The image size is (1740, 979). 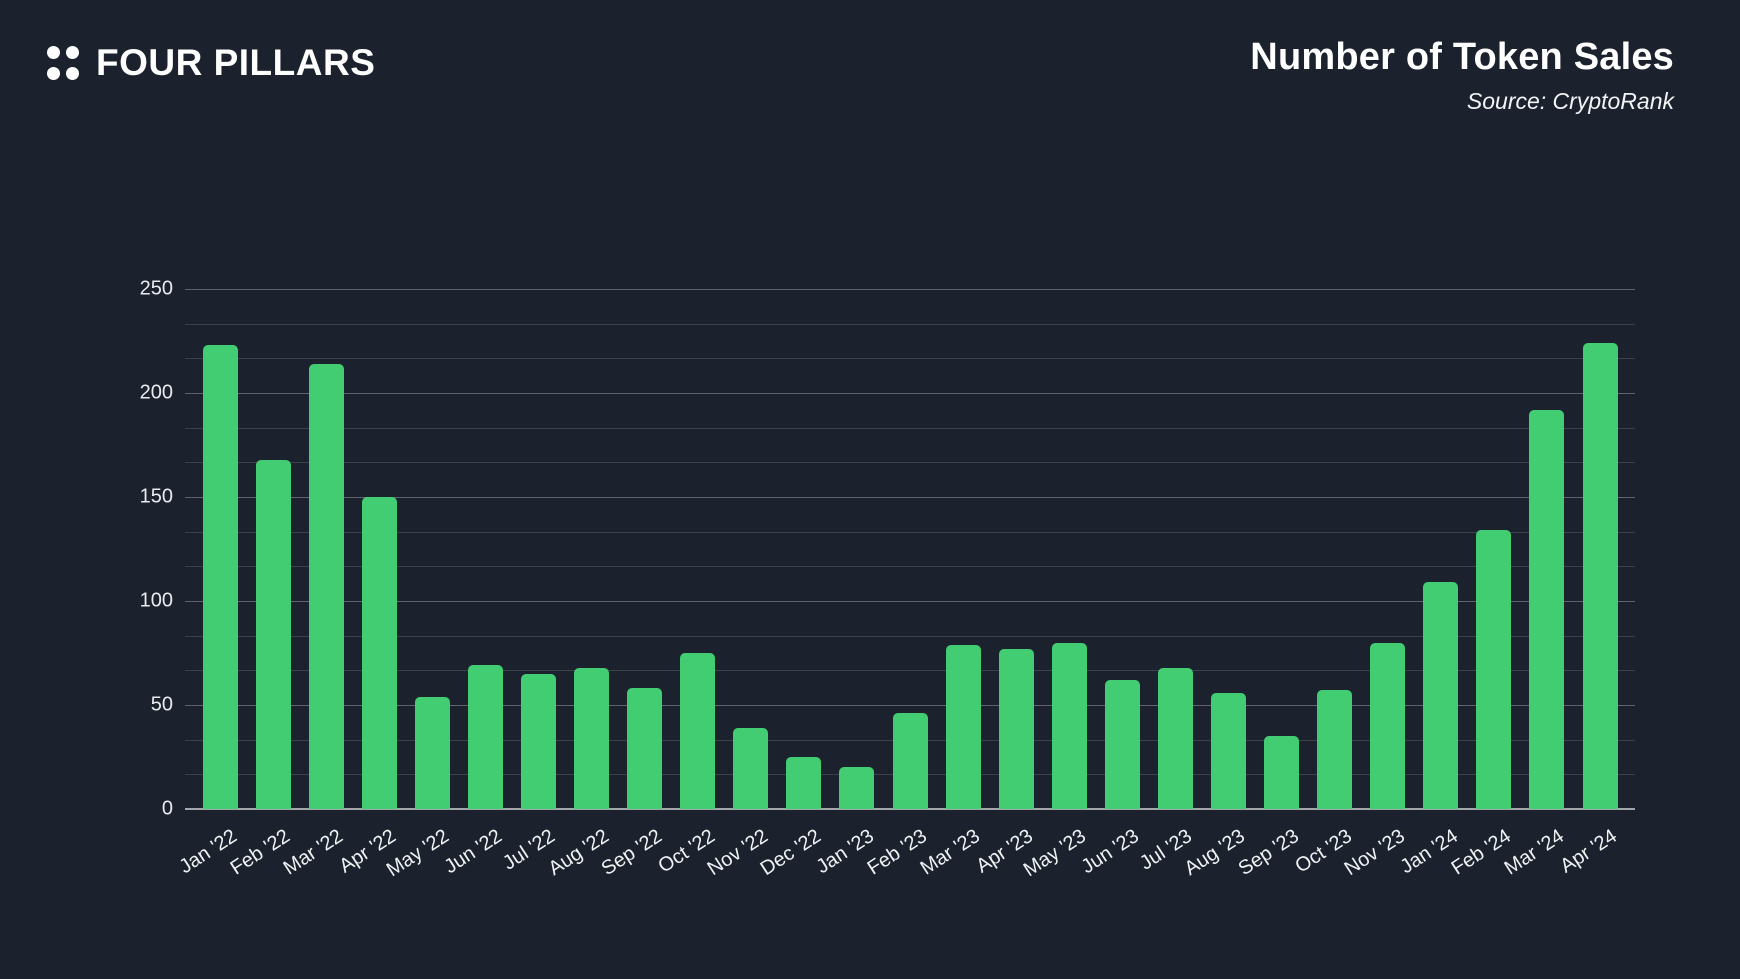 I want to click on x-axis-label: Dec '22, so click(x=790, y=853).